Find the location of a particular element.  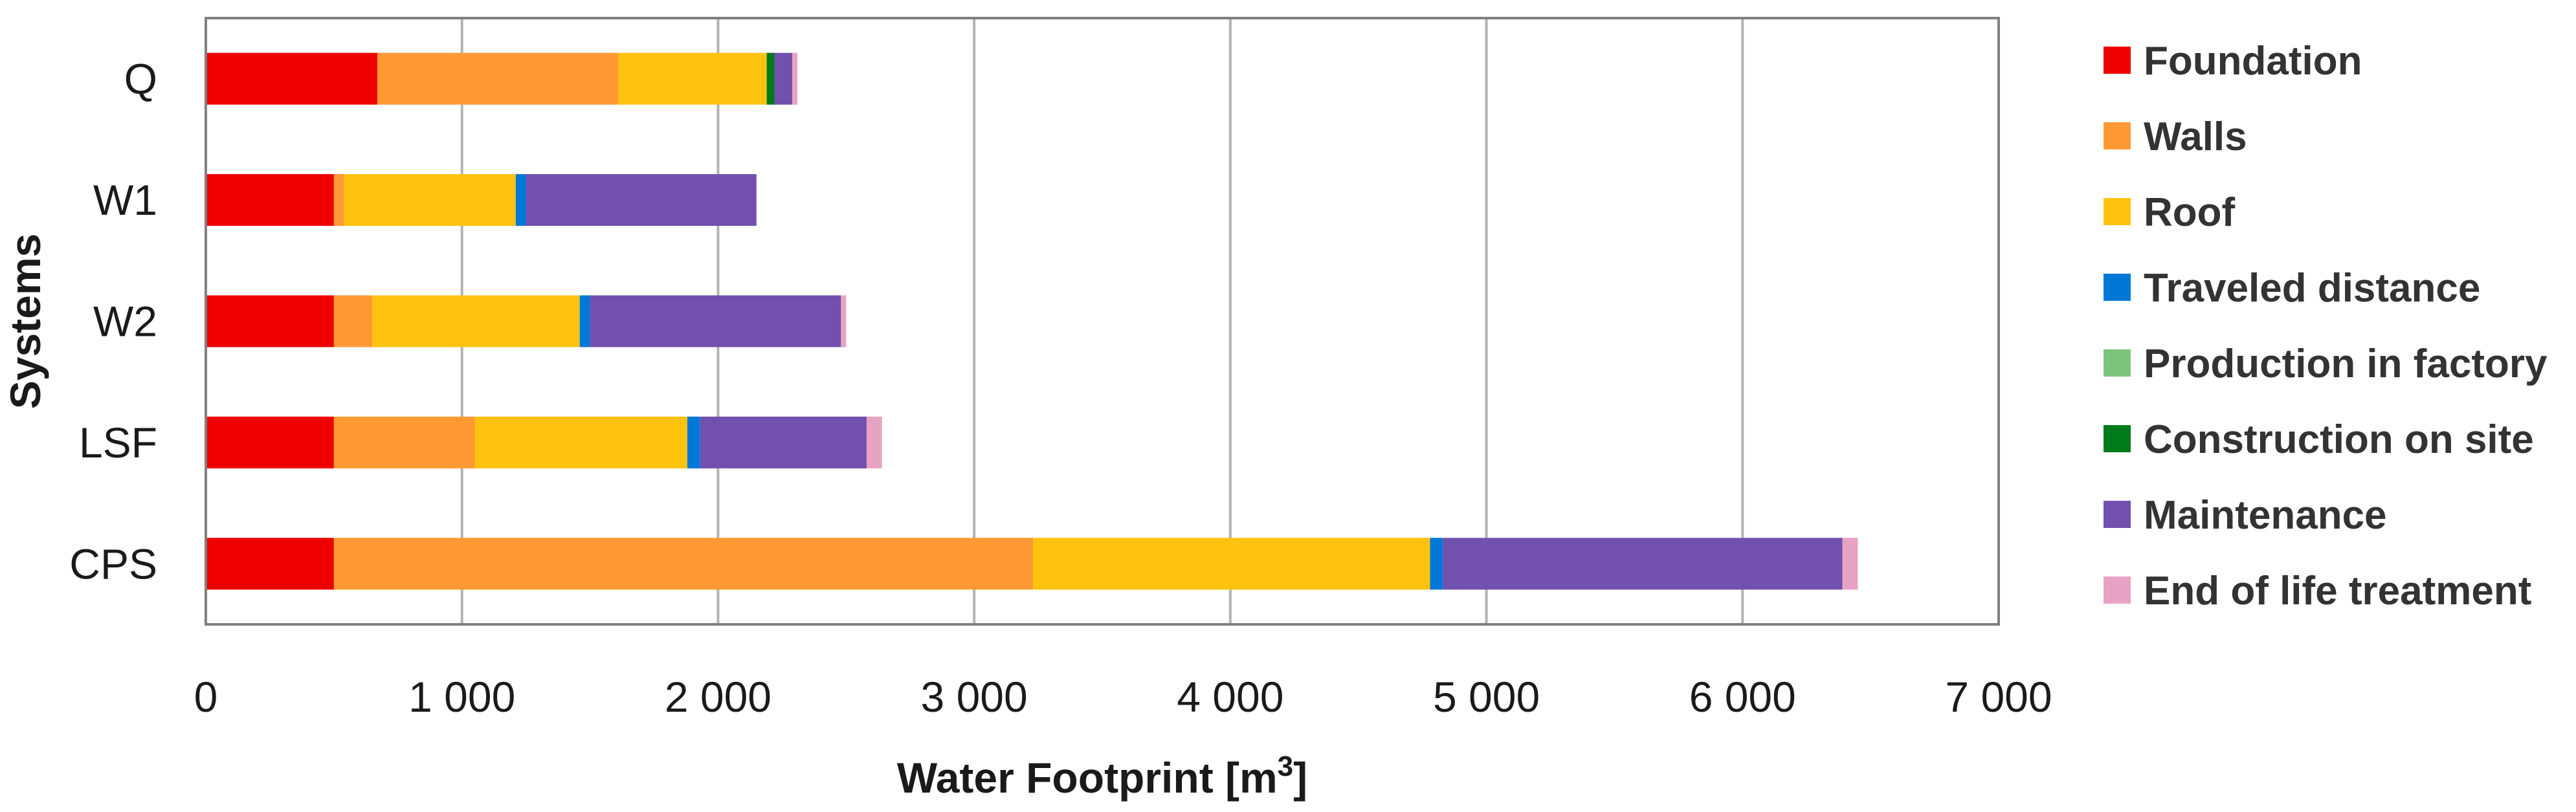

x-axis-title: Water Footprint [m3] is located at coordinates (1102, 776).